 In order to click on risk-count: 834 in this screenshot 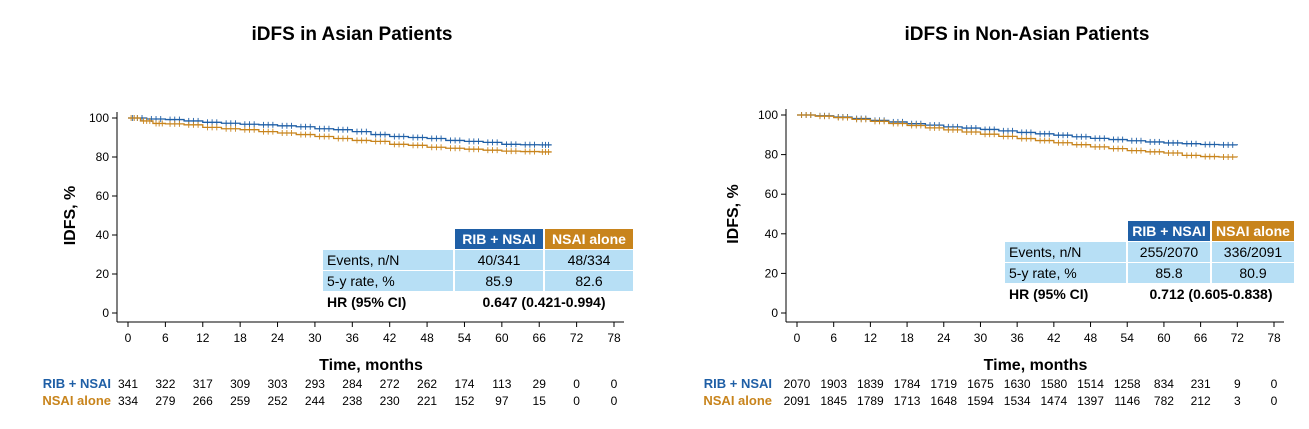, I will do `click(1164, 384)`.